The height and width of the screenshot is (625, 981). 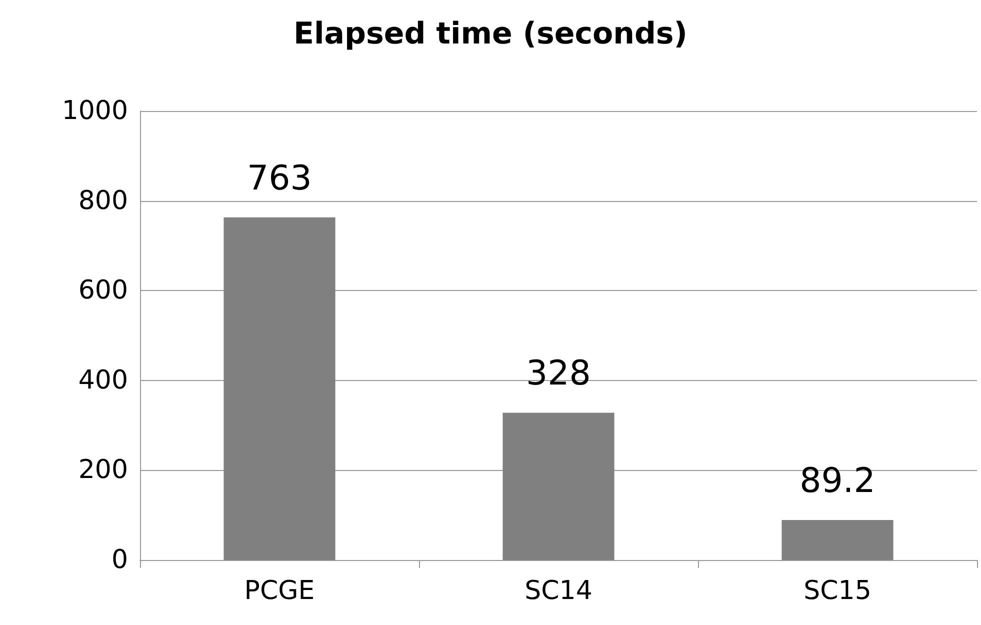 What do you see at coordinates (95, 111) in the screenshot?
I see `y-tick-label: 1000` at bounding box center [95, 111].